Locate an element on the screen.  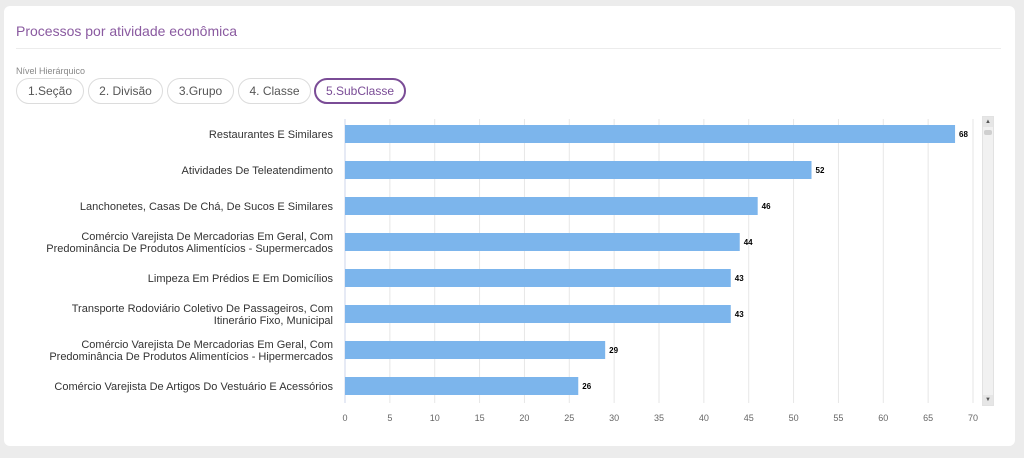
x-tick-label: 0 is located at coordinates (344, 418).